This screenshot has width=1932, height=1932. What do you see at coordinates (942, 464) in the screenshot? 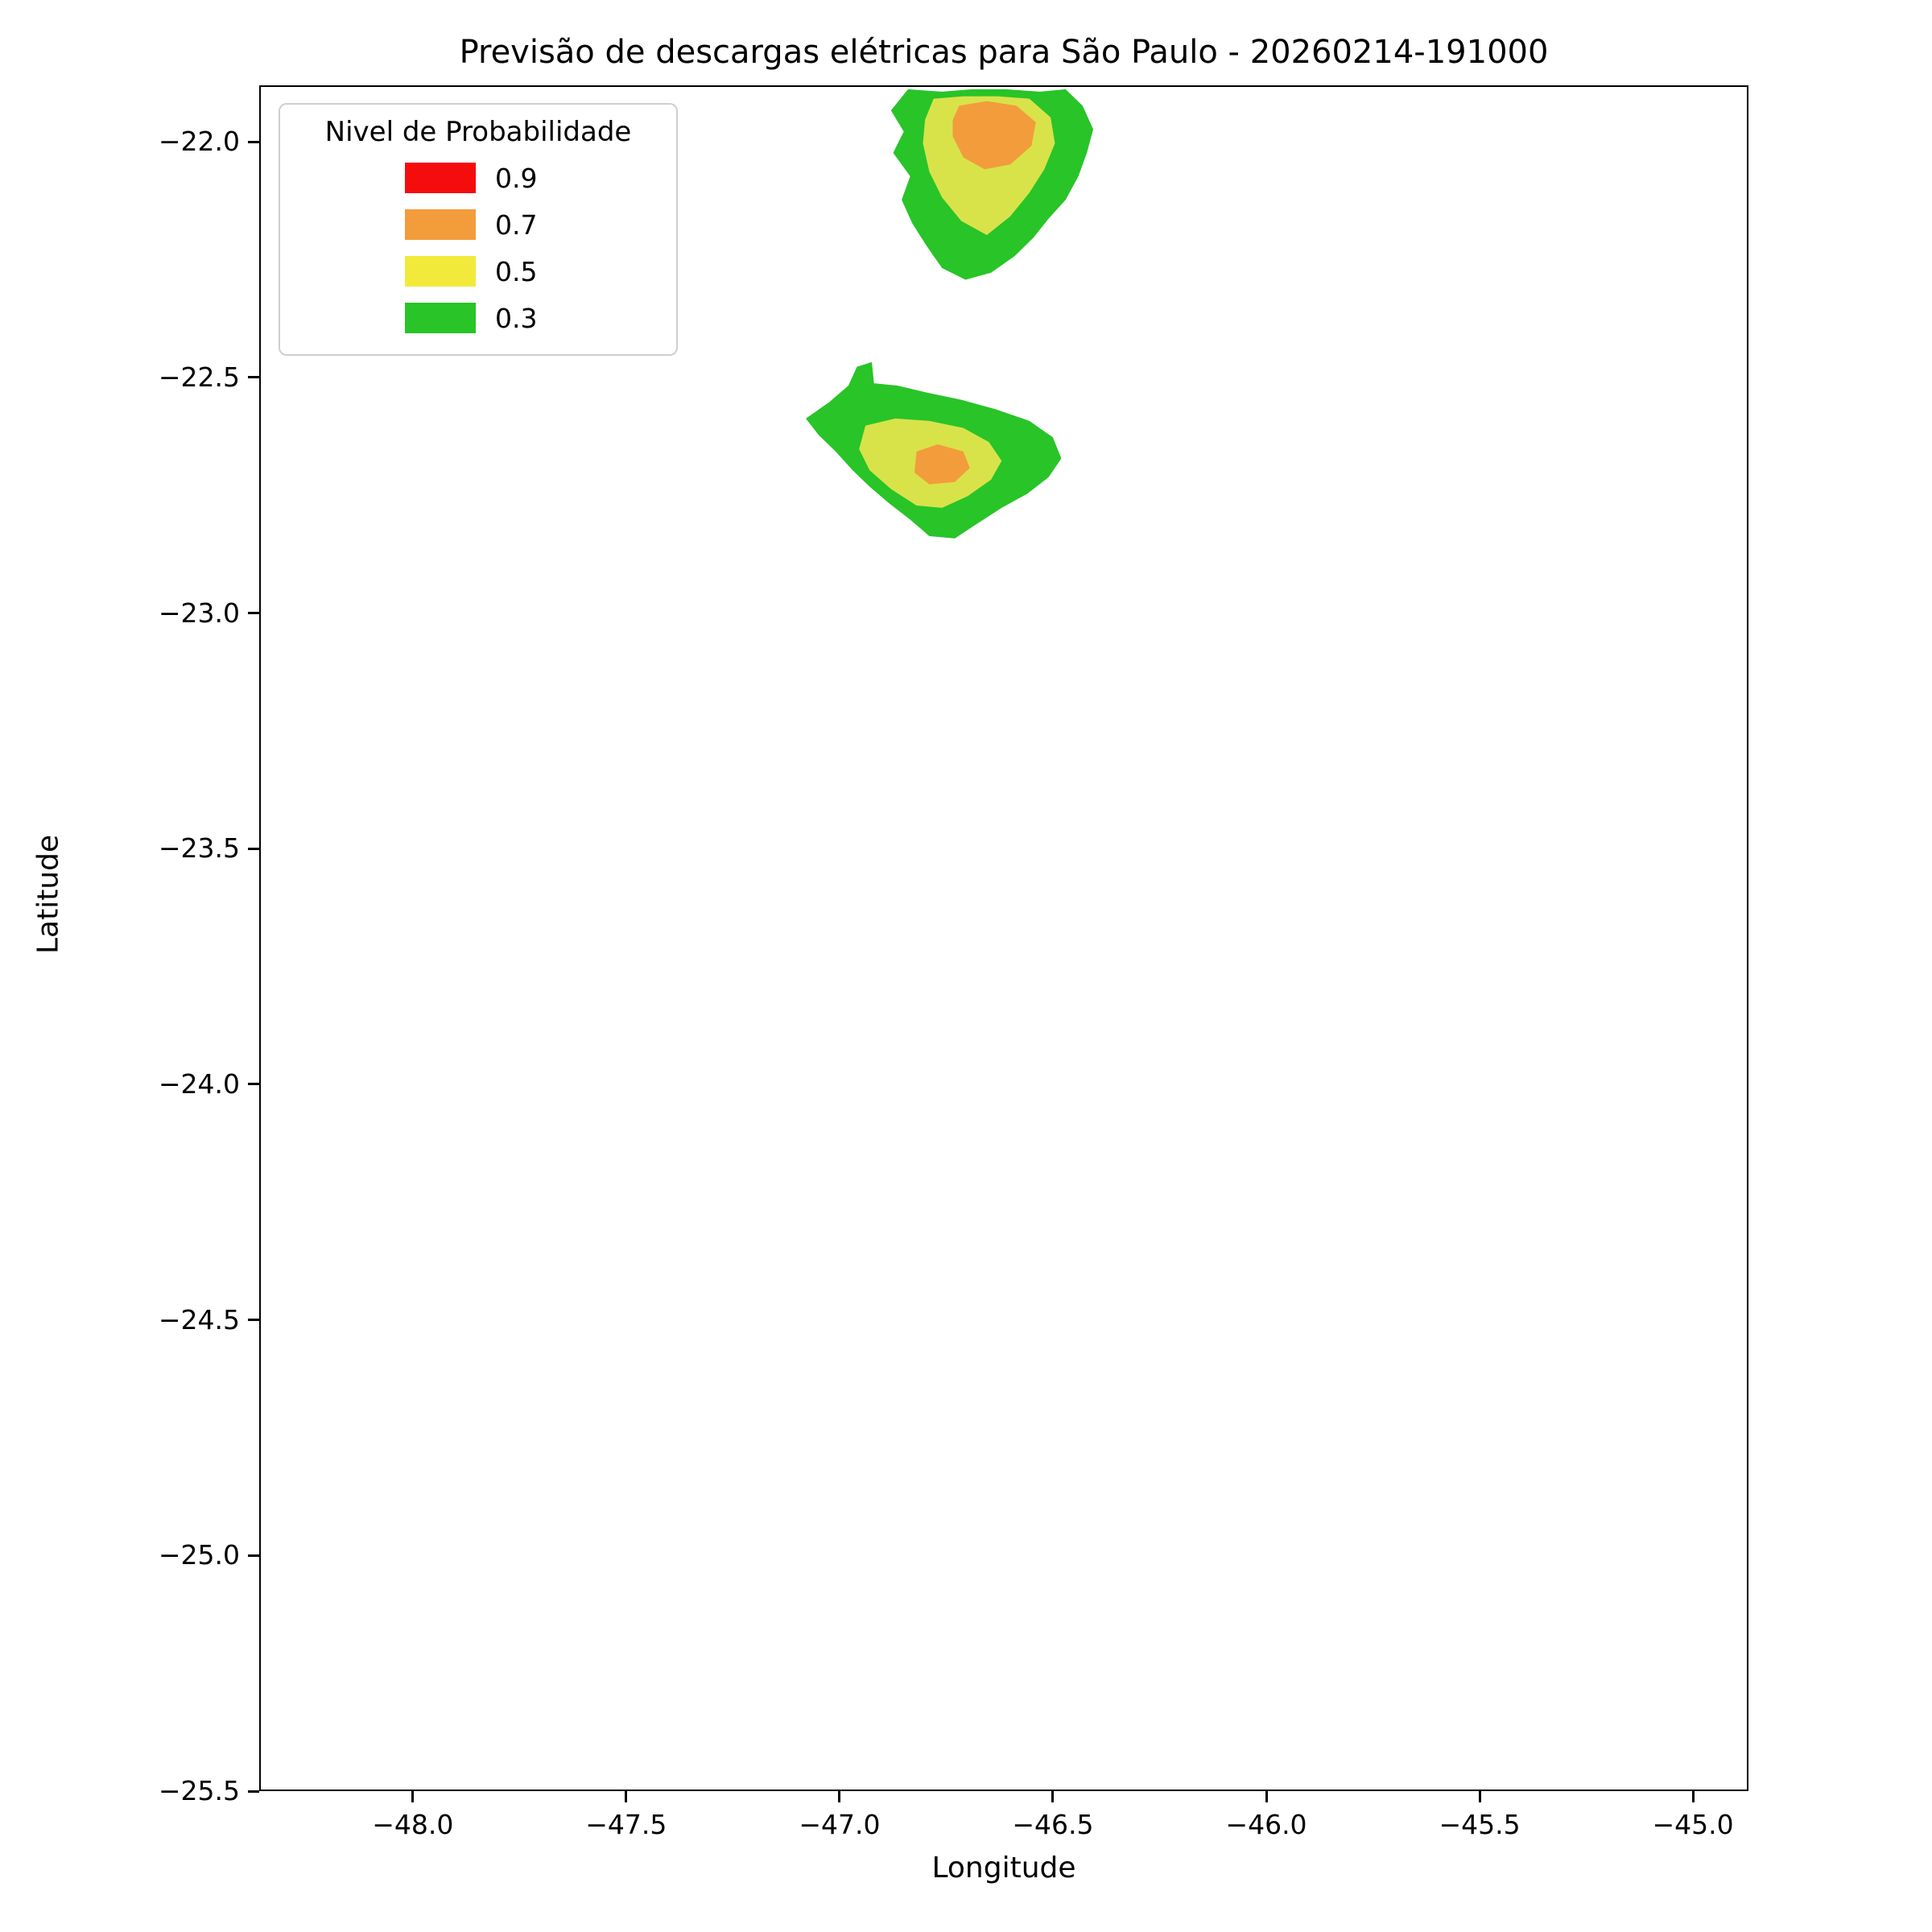
I see `cell-south-p07` at bounding box center [942, 464].